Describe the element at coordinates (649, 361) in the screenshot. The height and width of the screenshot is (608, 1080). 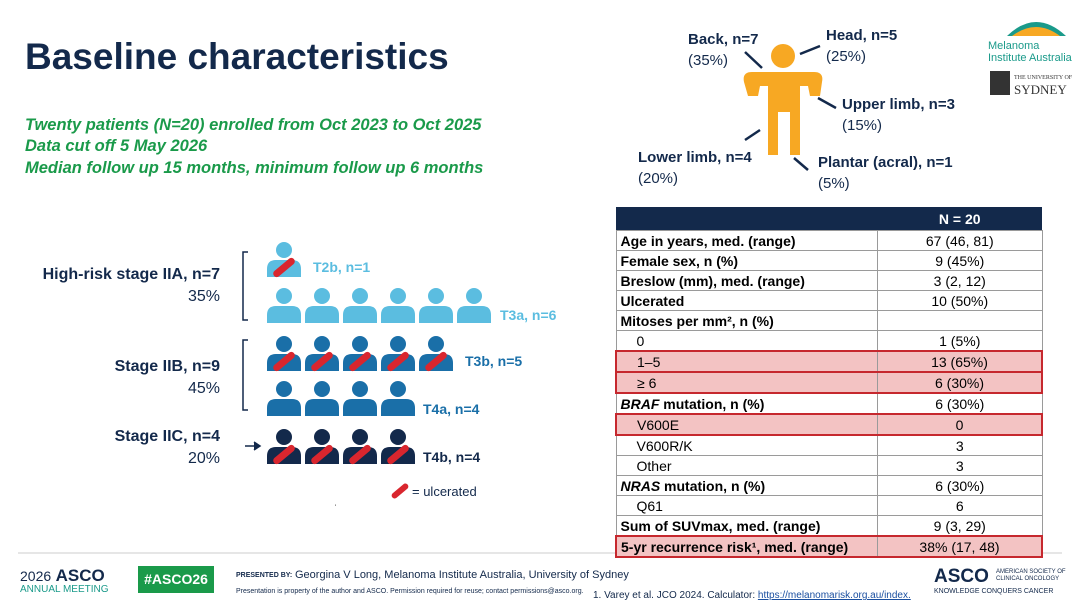
I see `label-text: 1–5` at that location.